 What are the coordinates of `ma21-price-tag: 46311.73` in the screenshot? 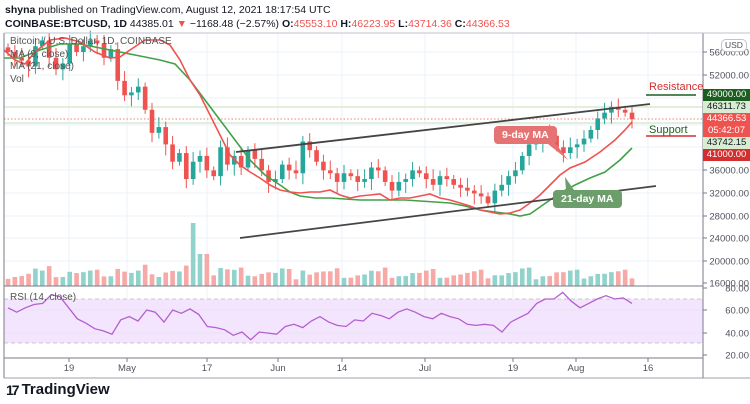 It's located at (726, 107).